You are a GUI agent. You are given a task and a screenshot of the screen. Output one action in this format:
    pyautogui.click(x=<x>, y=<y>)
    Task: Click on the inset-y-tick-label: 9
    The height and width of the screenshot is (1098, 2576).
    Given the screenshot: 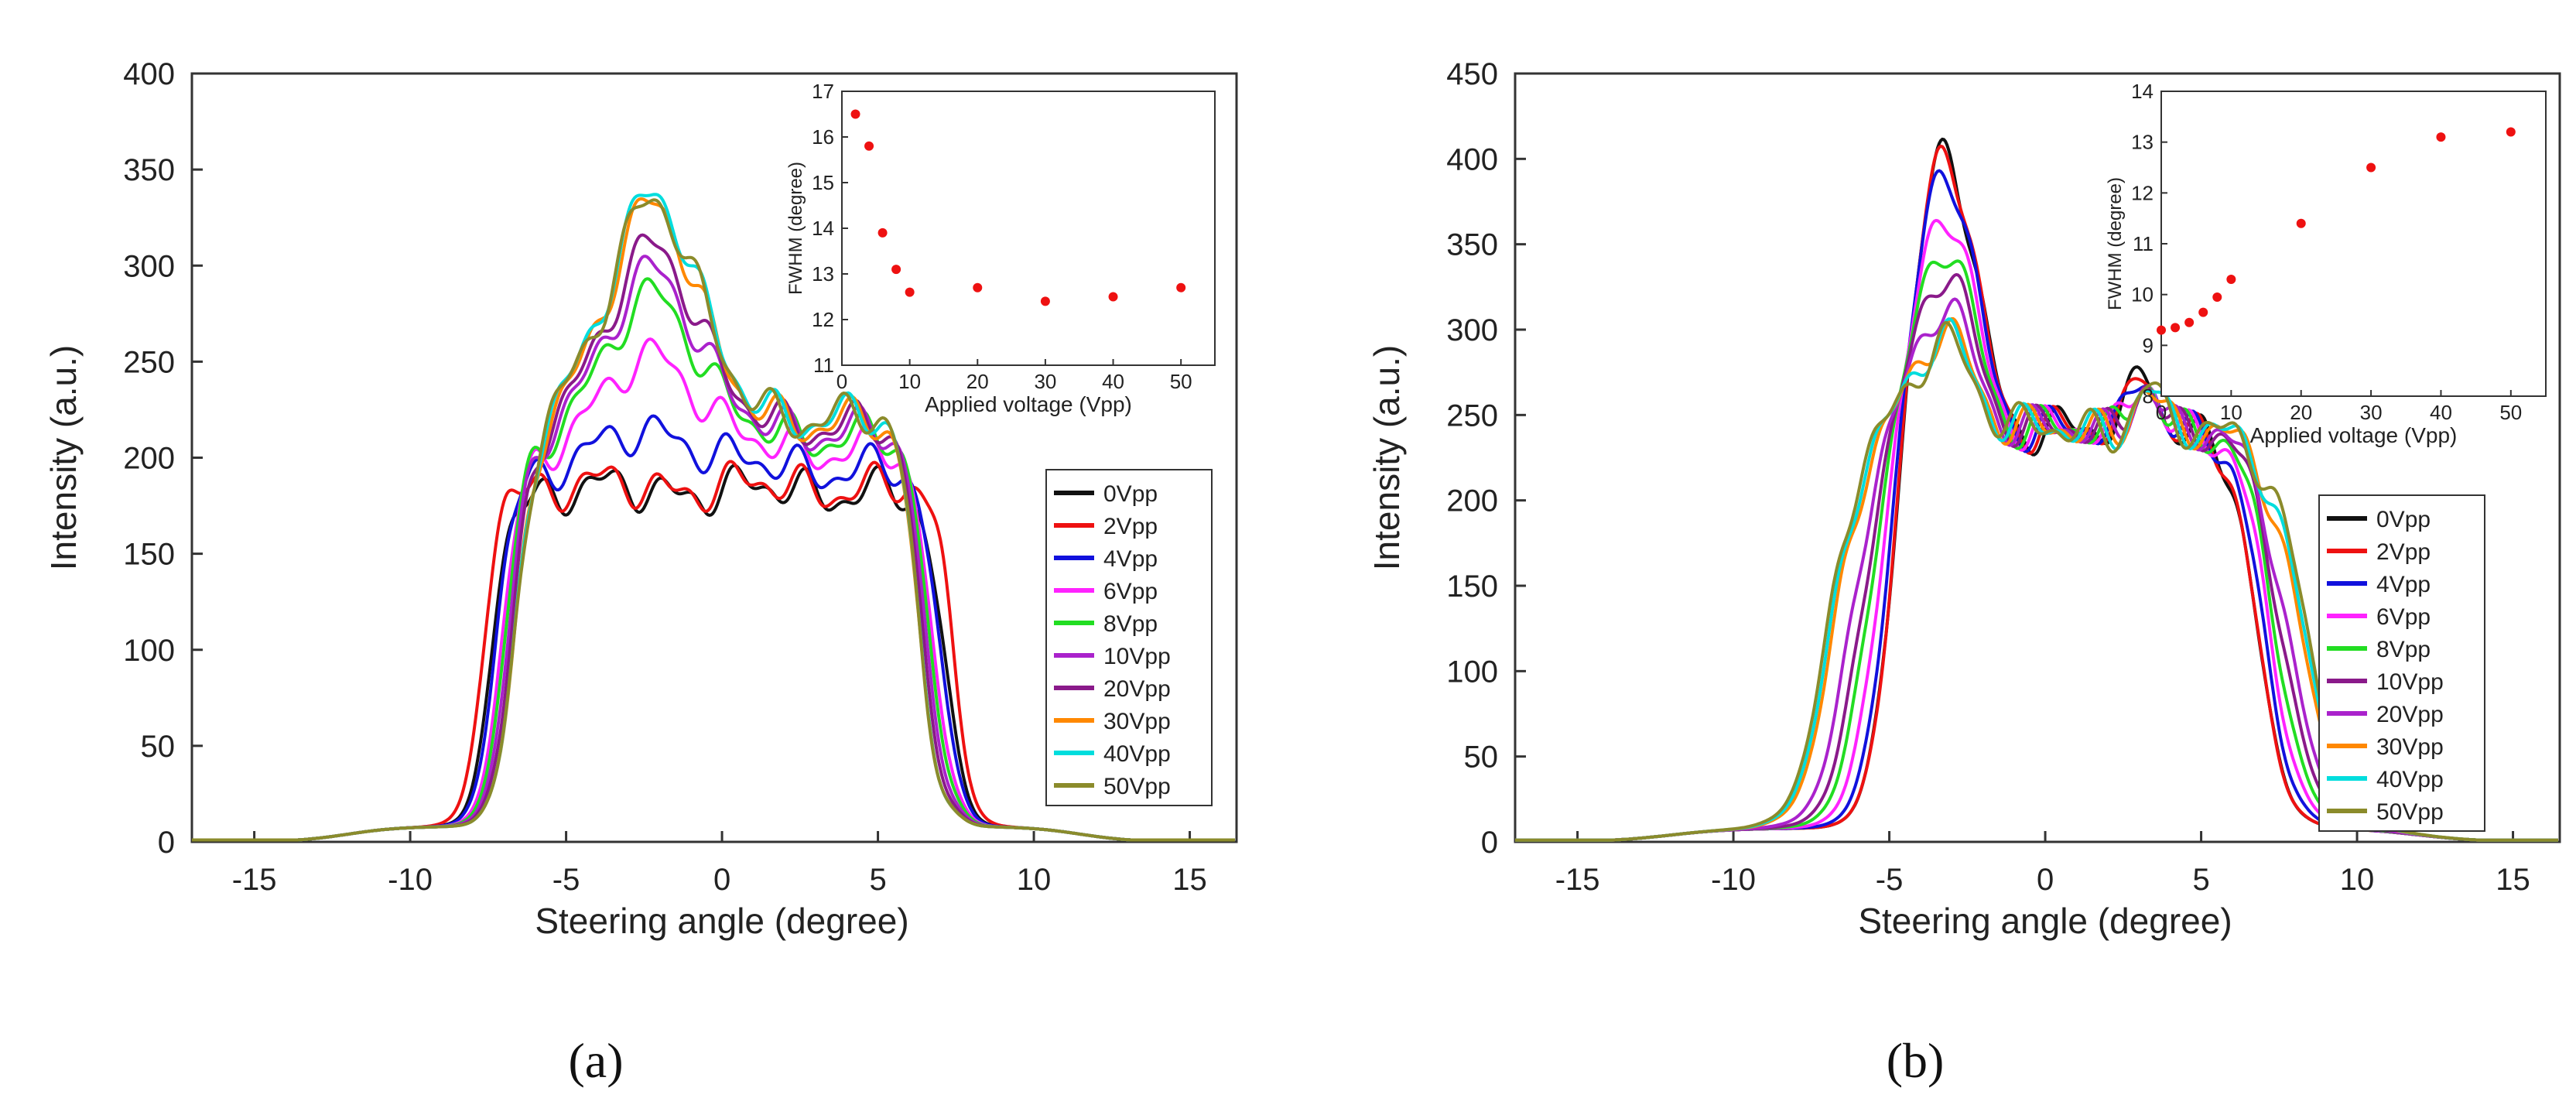 What is the action you would take?
    pyautogui.click(x=2149, y=345)
    